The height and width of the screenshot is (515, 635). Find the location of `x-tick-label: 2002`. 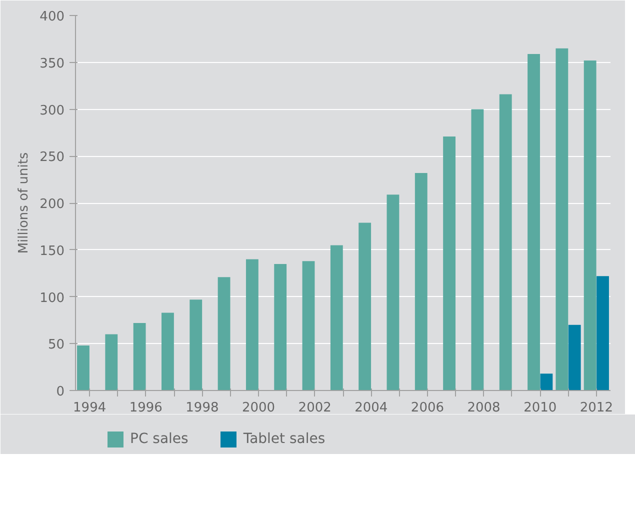

x-tick-label: 2002 is located at coordinates (315, 408).